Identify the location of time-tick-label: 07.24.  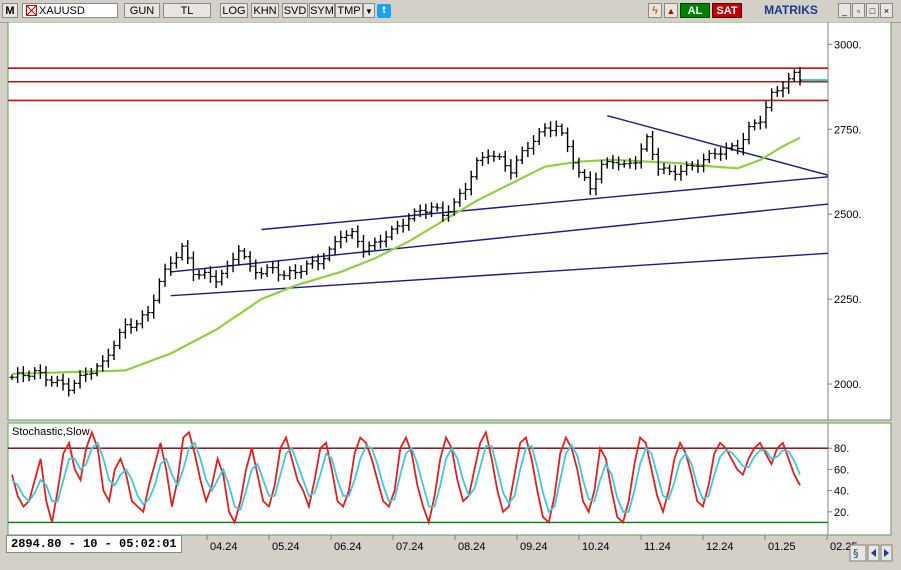
(410, 547).